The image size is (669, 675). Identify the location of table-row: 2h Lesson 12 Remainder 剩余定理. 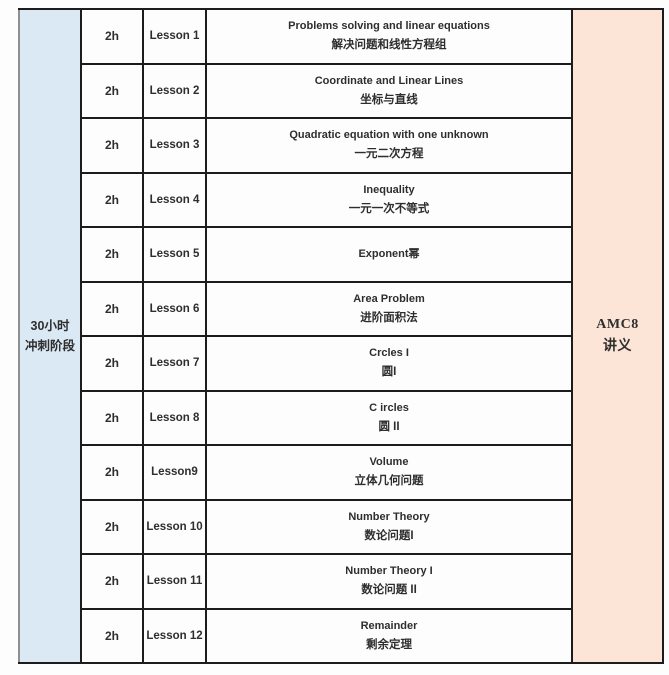
(341, 635).